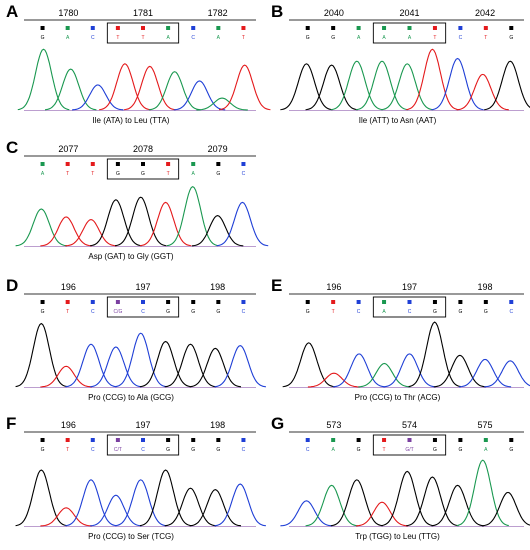 Image resolution: width=530 pixels, height=550 pixels. Describe the element at coordinates (12, 11) in the screenshot. I see `panel-label: A` at that location.